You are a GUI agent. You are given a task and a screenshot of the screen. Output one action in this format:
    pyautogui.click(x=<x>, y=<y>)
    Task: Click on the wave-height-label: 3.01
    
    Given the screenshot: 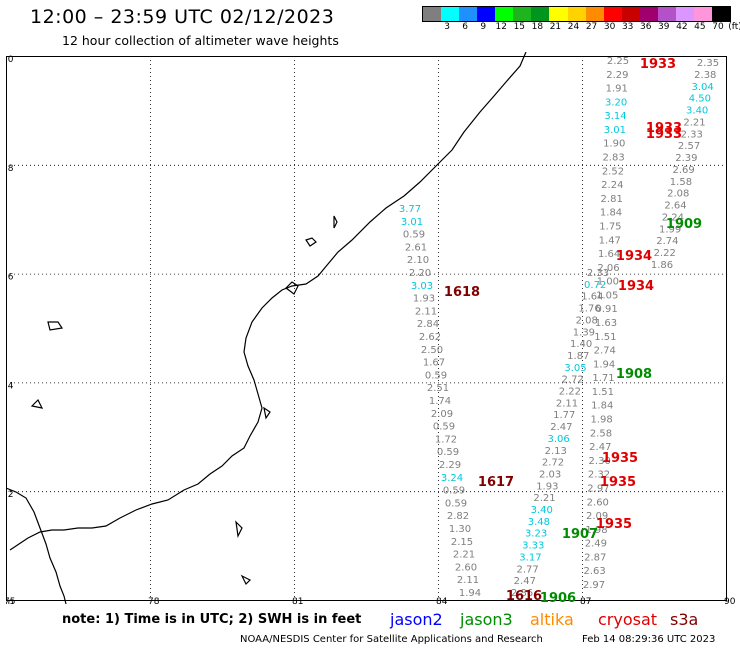 What is the action you would take?
    pyautogui.click(x=615, y=130)
    